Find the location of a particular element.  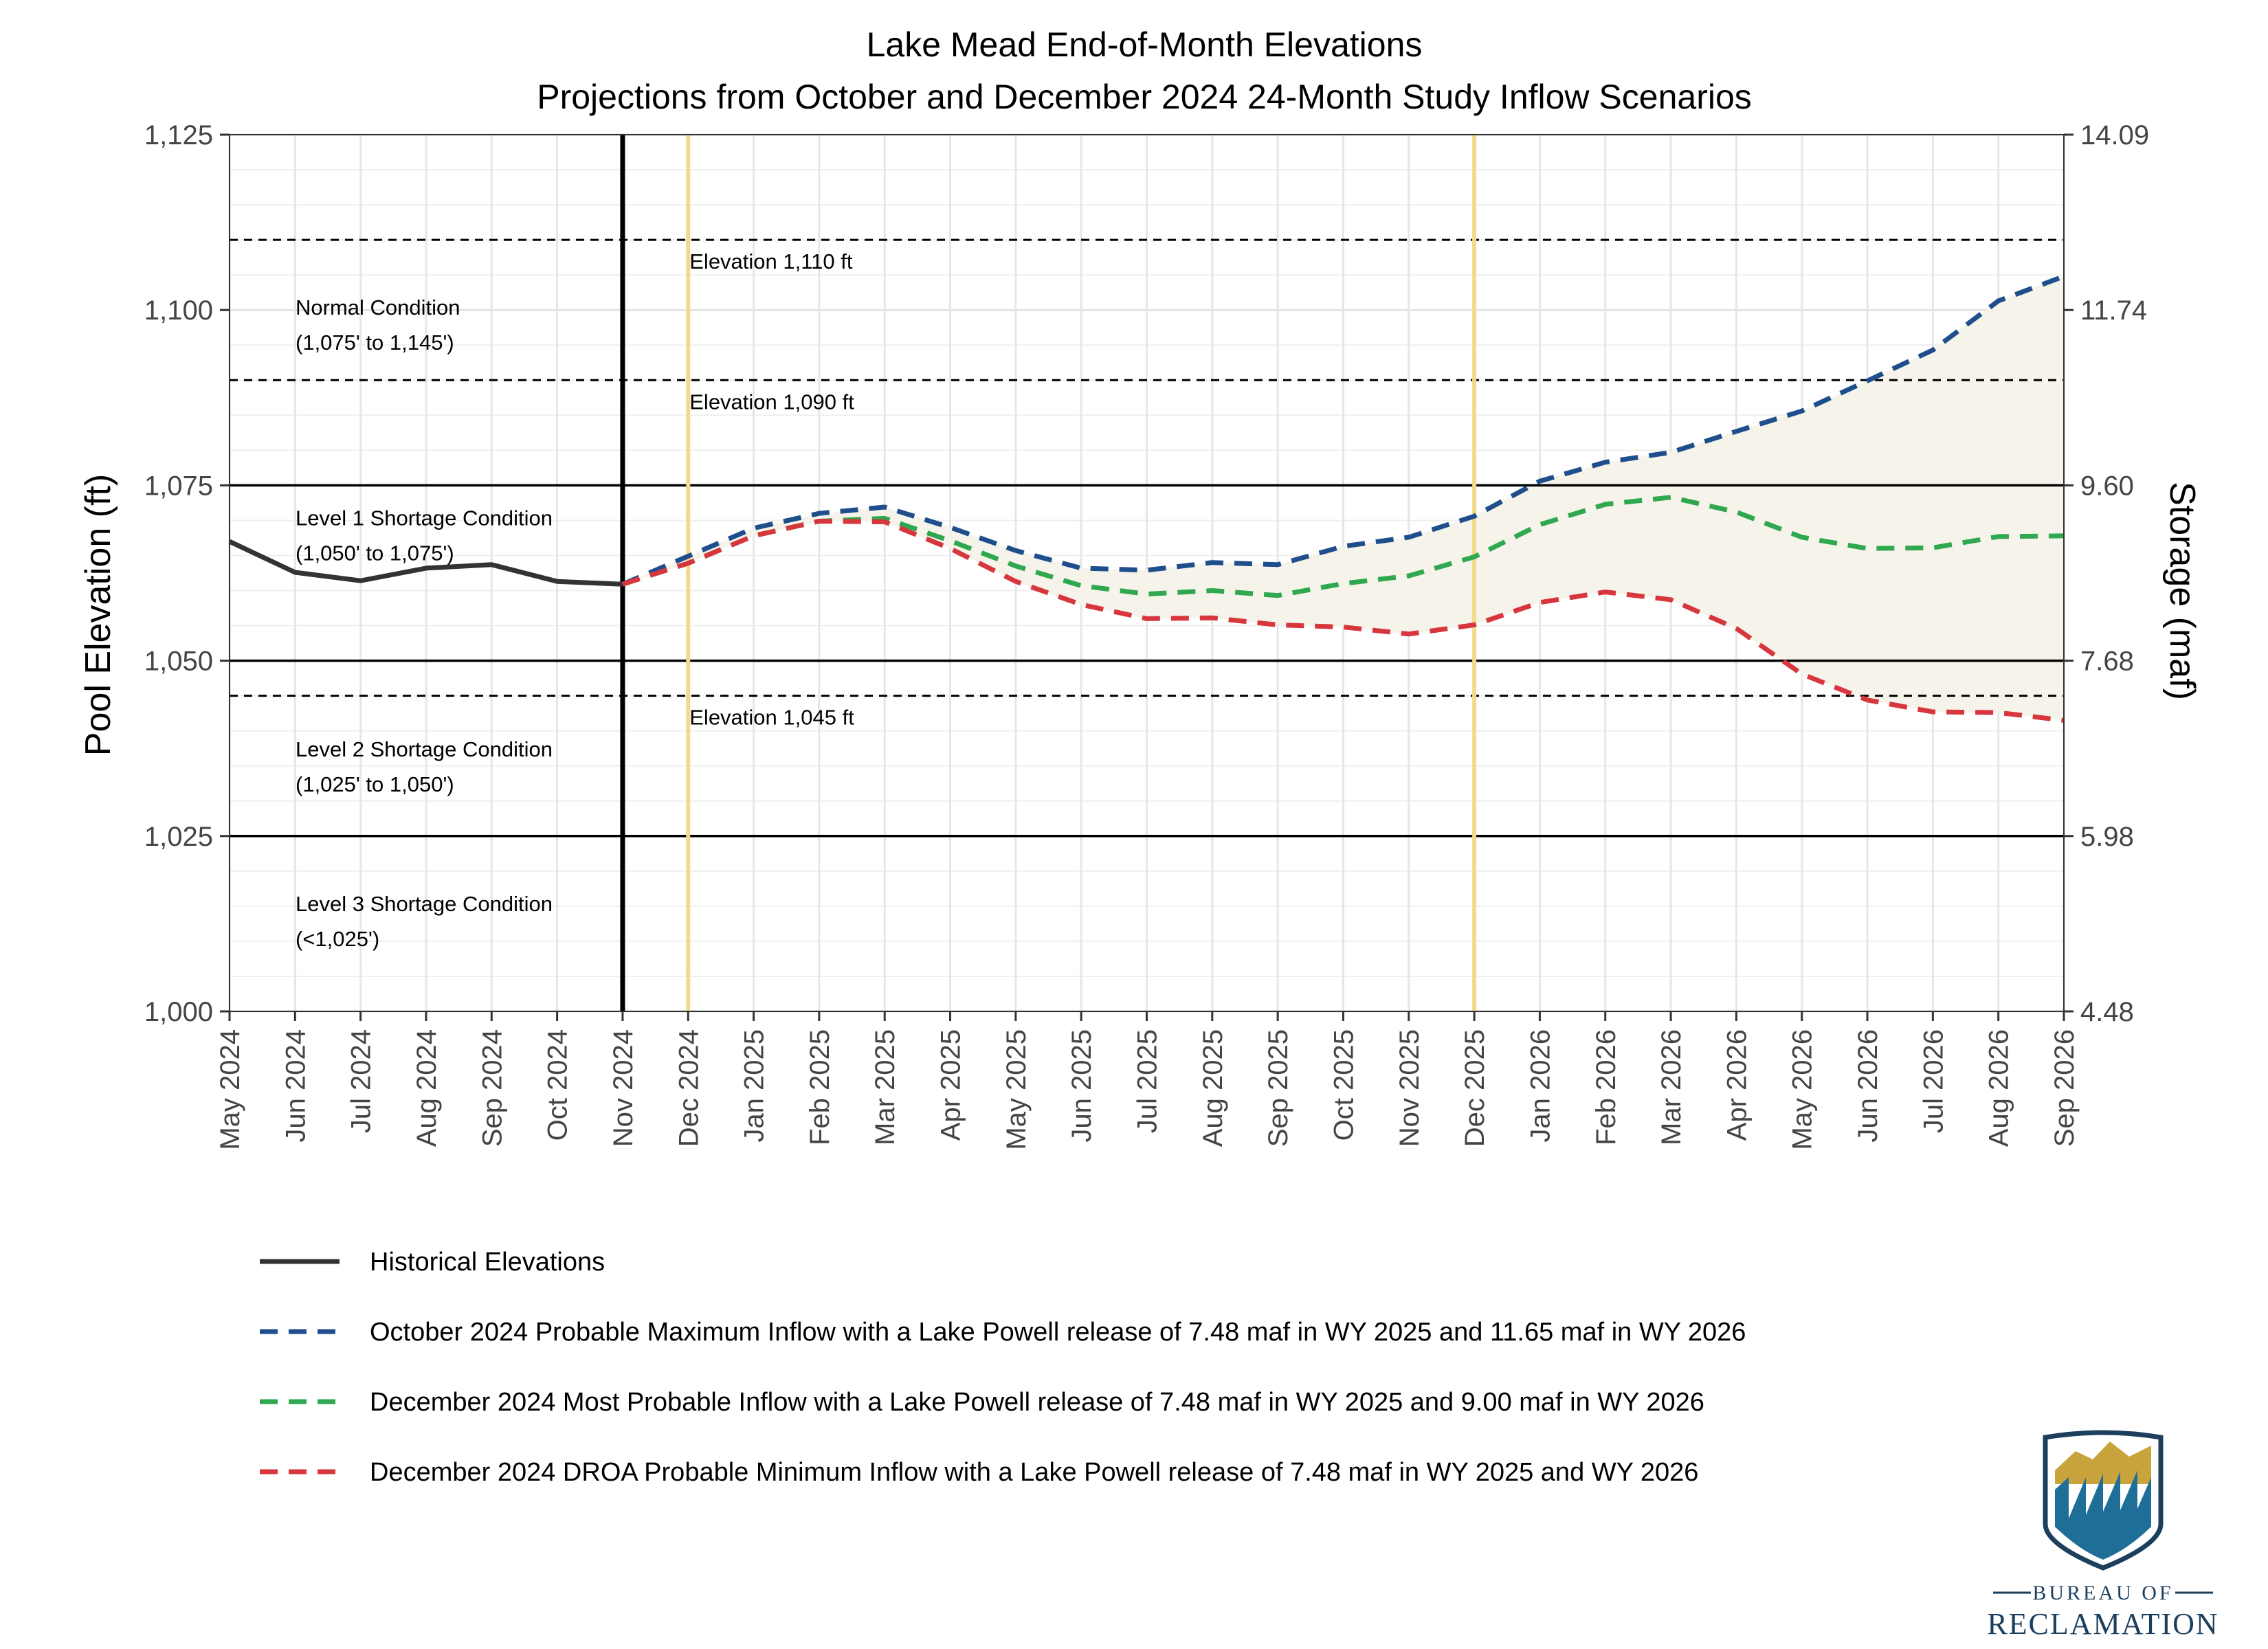

x-tick-label: Sep 2024 is located at coordinates (492, 1088).